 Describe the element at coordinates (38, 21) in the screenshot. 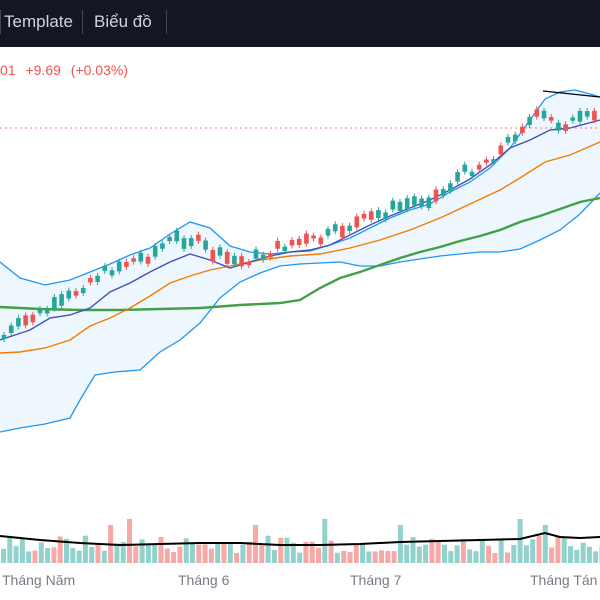

I see `template-button: Template` at that location.